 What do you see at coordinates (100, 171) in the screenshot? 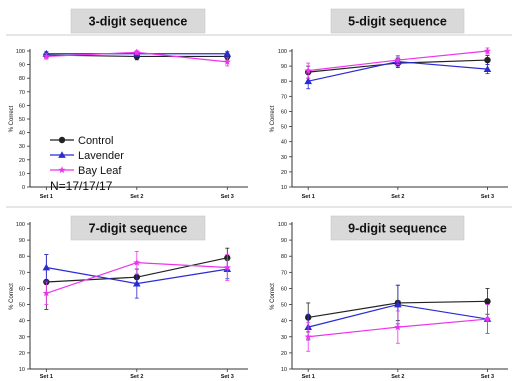
I see `legend-label: Bay Leaf` at bounding box center [100, 171].